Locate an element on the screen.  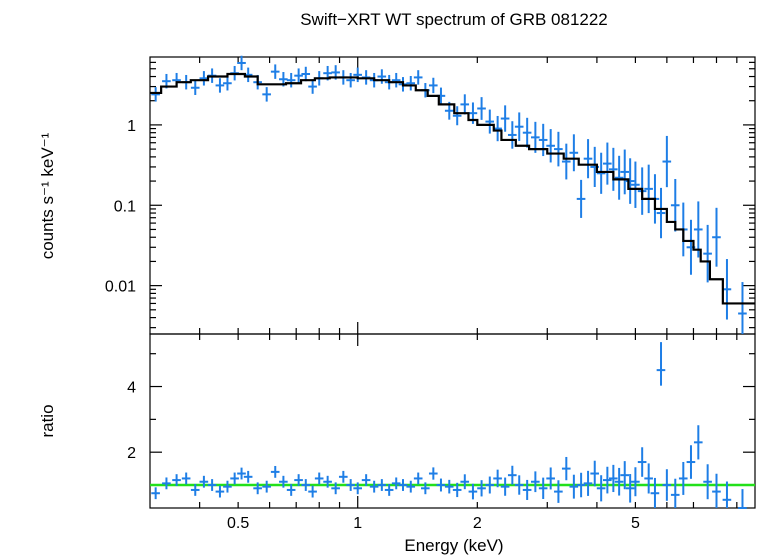
y-tick-label: 0.01 is located at coordinates (120, 287).